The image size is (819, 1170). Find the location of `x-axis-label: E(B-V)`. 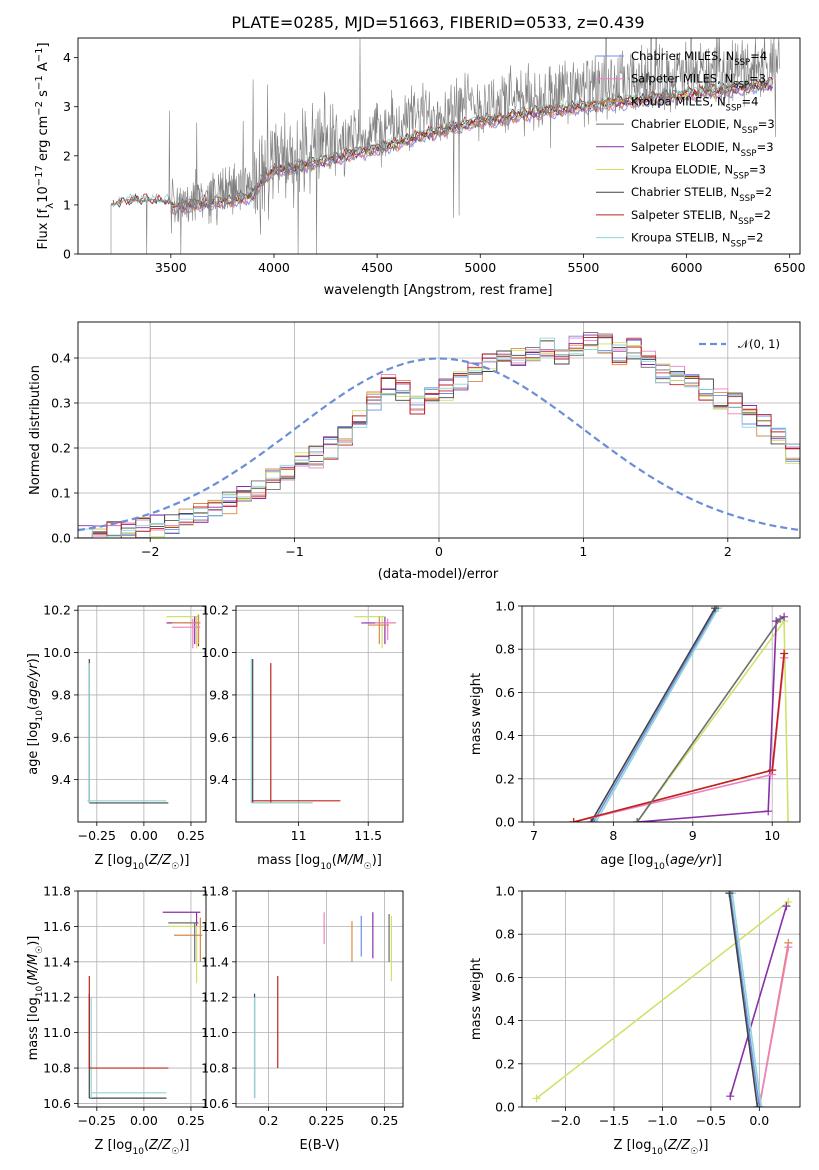

x-axis-label: E(B-V) is located at coordinates (319, 1145).